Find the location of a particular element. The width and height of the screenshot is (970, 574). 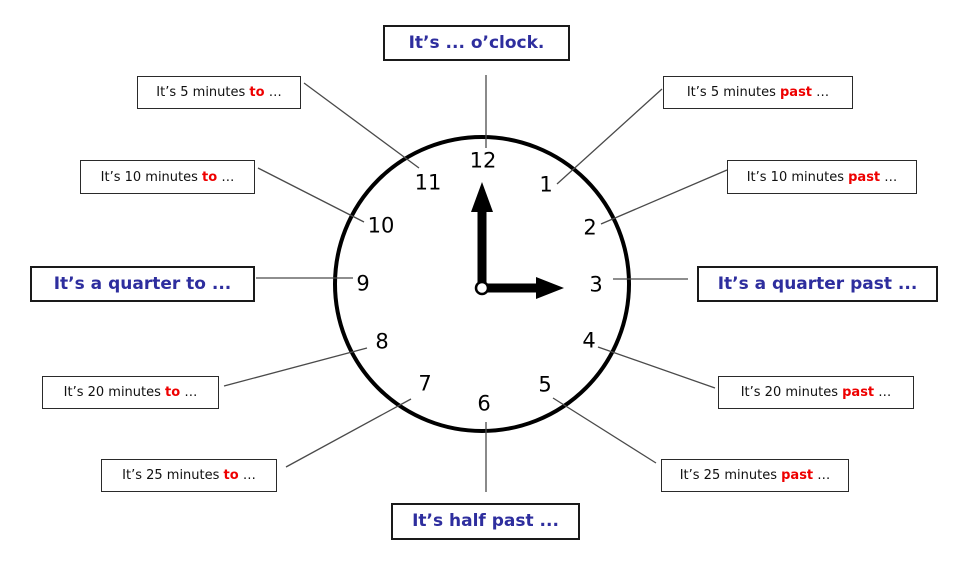

label-text: It’s ... o’clock. is located at coordinates (476, 42).